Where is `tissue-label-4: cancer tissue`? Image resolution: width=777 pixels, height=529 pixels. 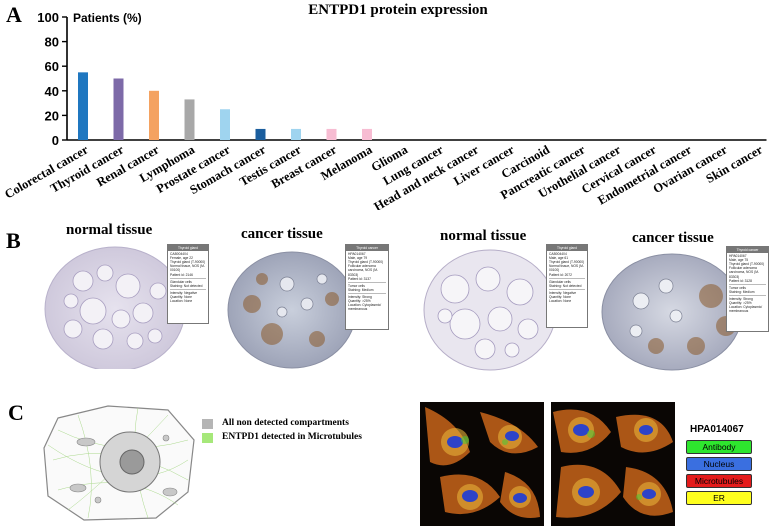 tissue-label-4: cancer tissue is located at coordinates (673, 238).